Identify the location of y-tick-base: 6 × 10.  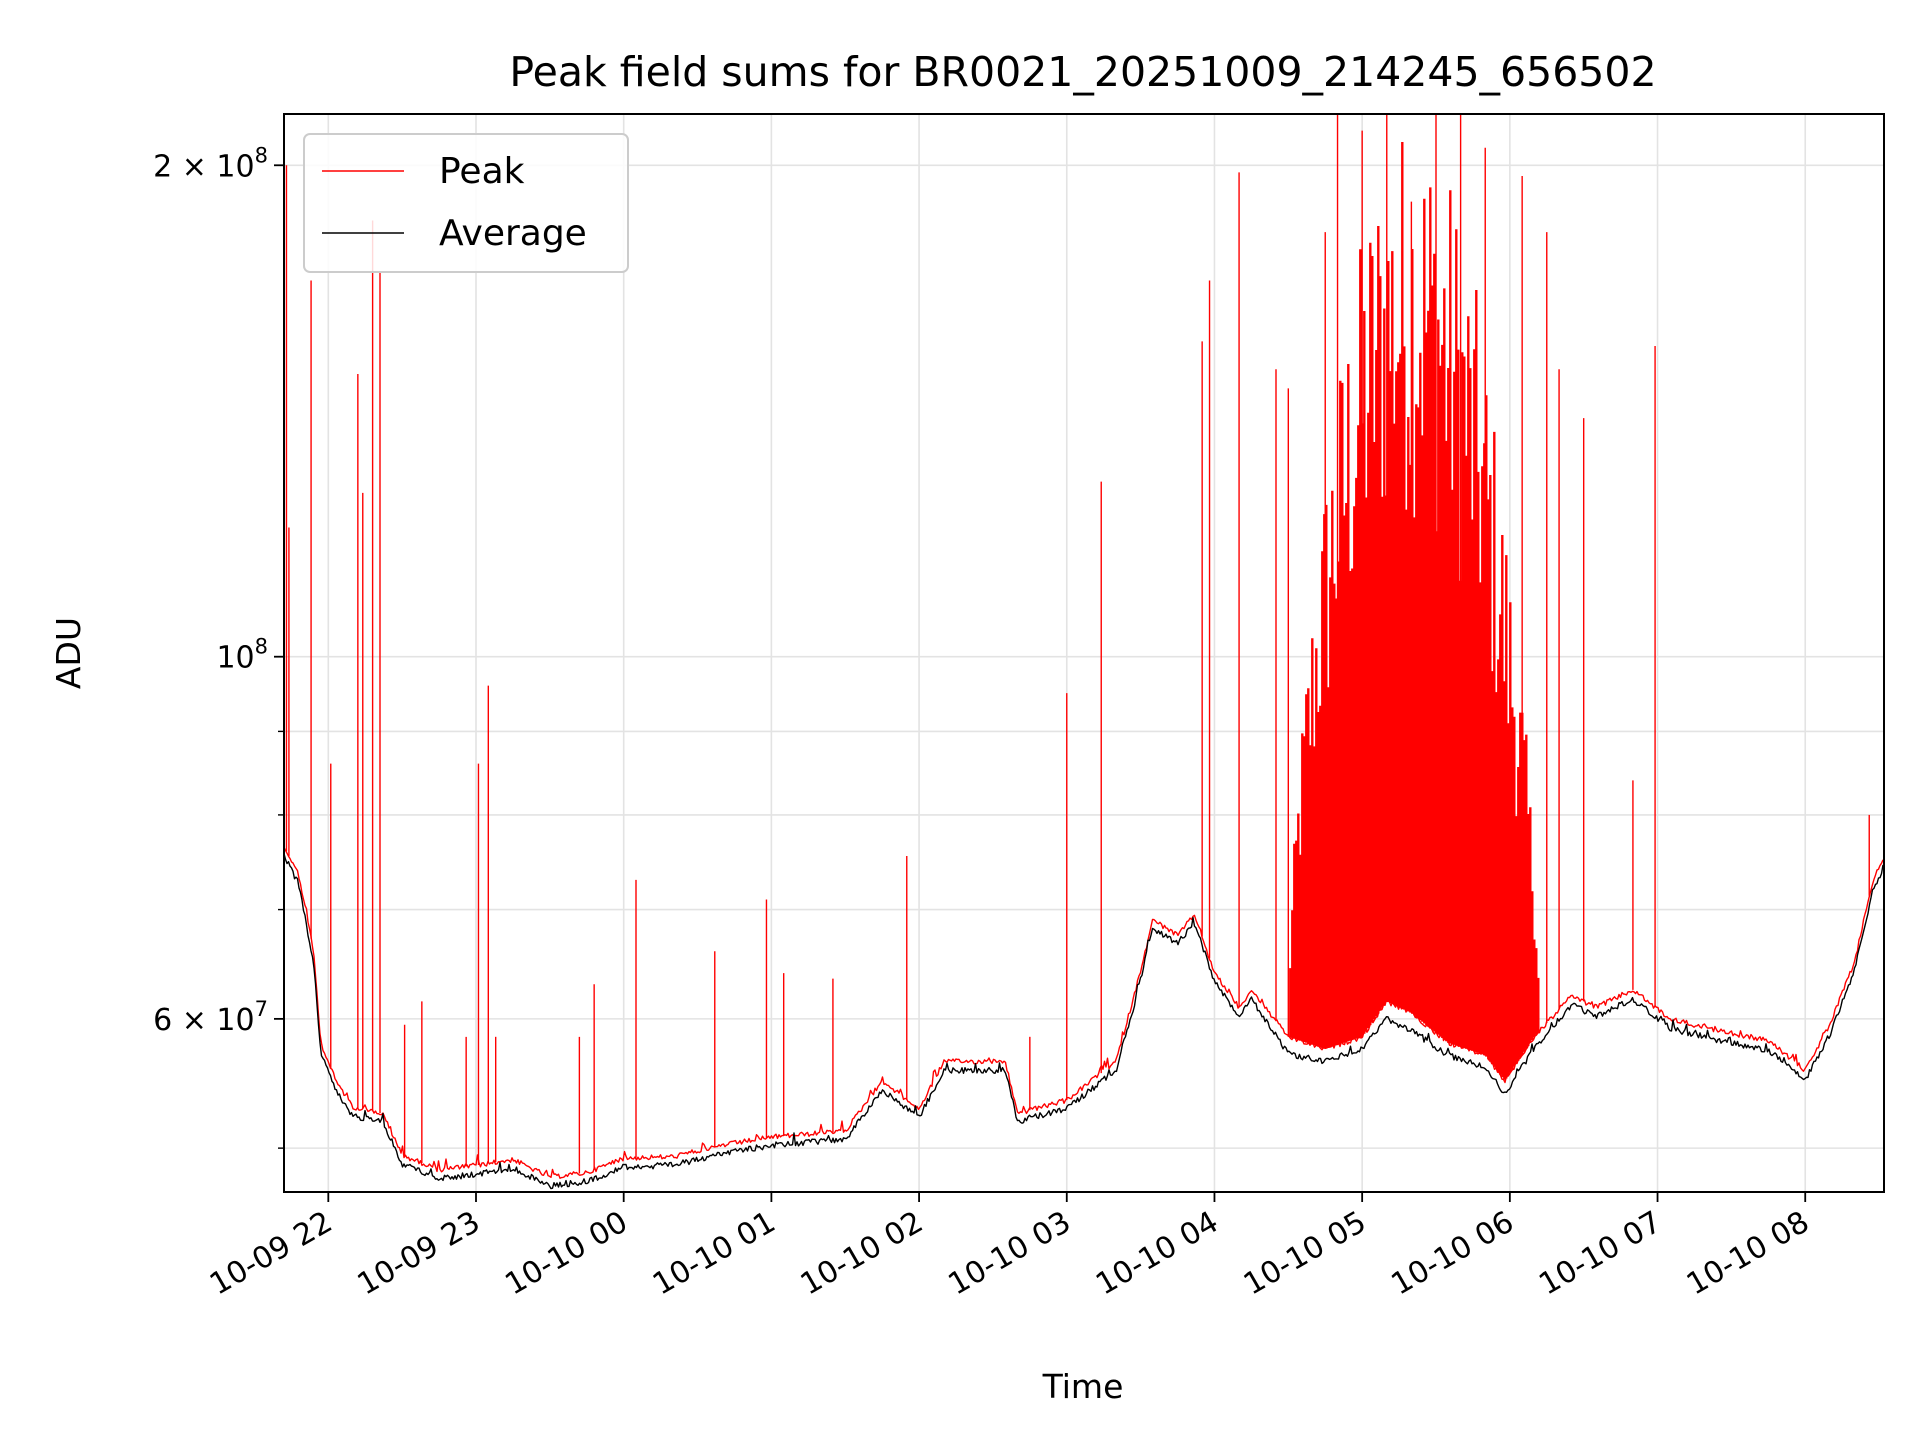
(203, 1020).